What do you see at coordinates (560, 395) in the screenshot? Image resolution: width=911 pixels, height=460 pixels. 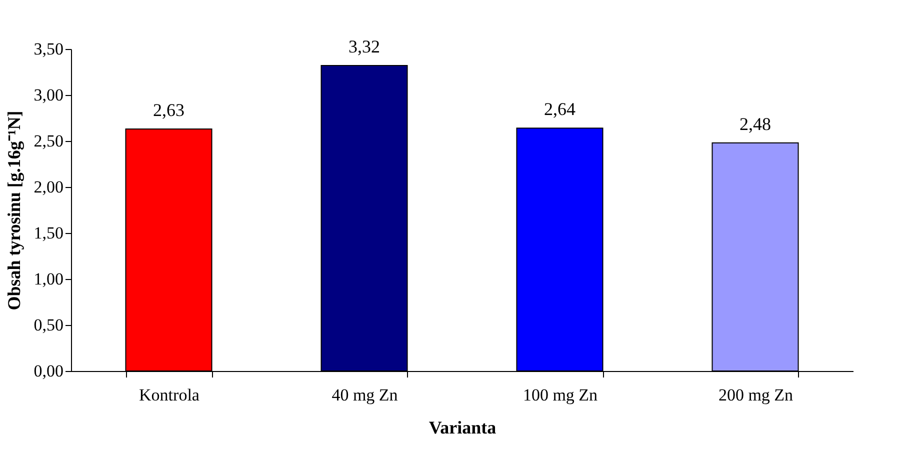 I see `x-tick-label: 100 mg Zn` at bounding box center [560, 395].